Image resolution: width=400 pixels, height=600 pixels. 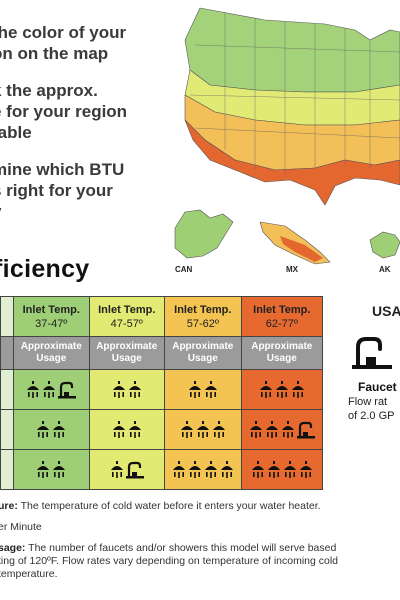 What do you see at coordinates (371, 416) in the screenshot?
I see `flow-rate-line-2: of 2.0 GP` at bounding box center [371, 416].